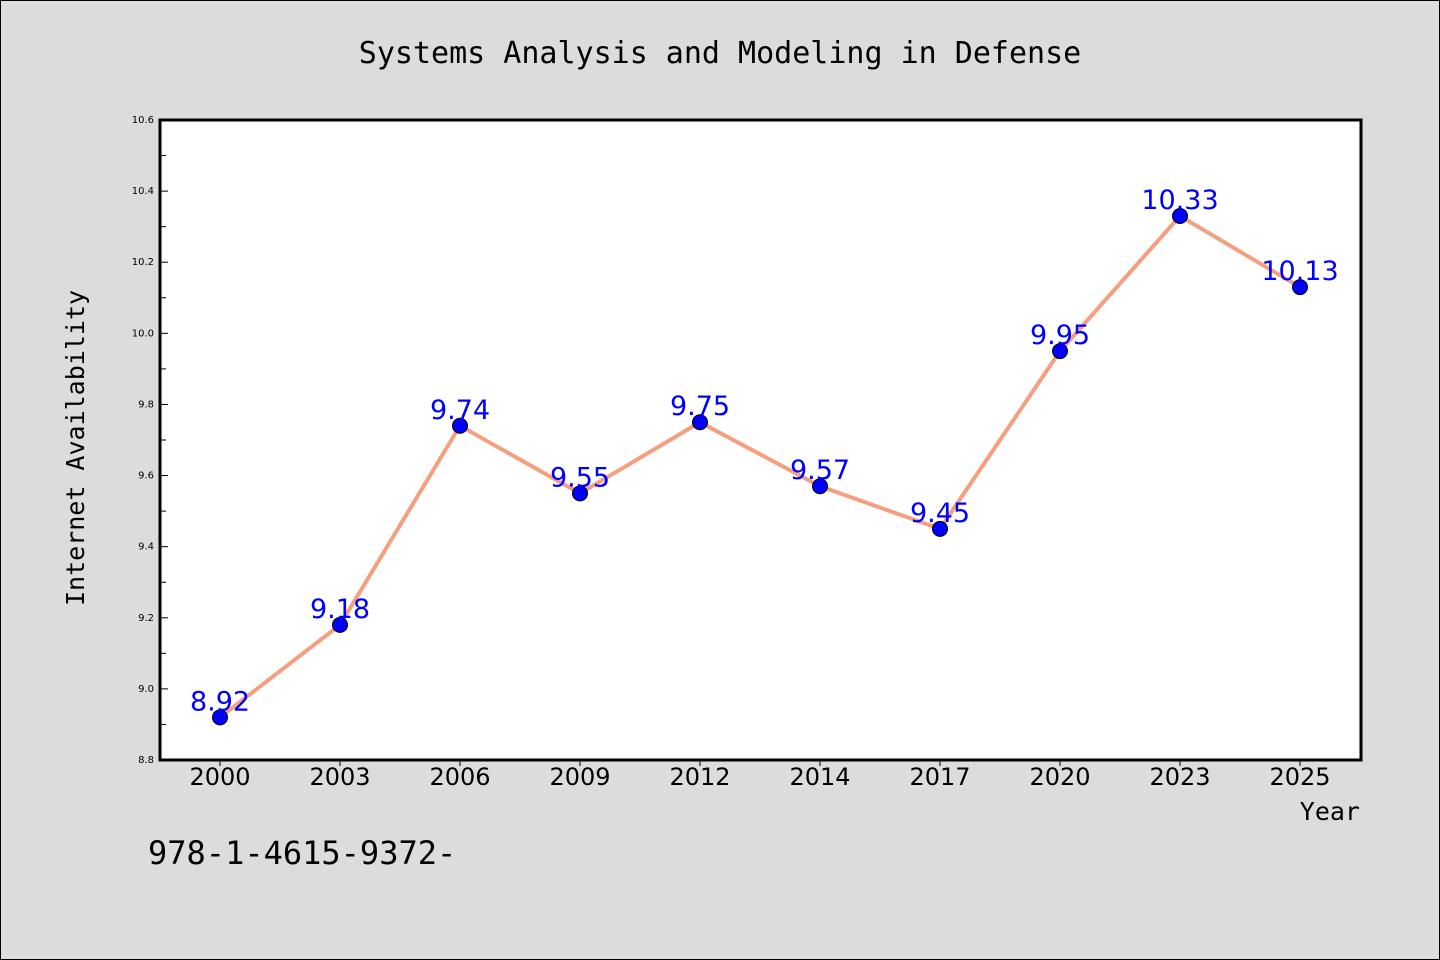 This screenshot has width=1440, height=960. I want to click on y-tick-label: 10.6, so click(143, 120).